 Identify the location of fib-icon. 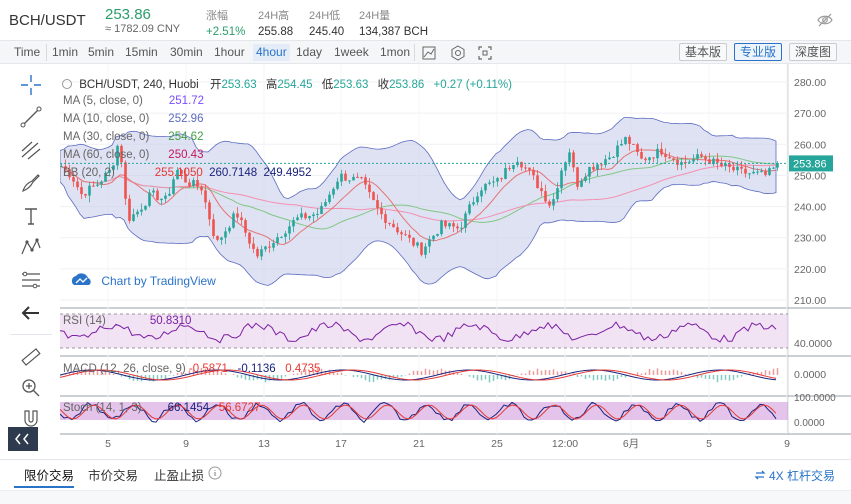
(31, 280).